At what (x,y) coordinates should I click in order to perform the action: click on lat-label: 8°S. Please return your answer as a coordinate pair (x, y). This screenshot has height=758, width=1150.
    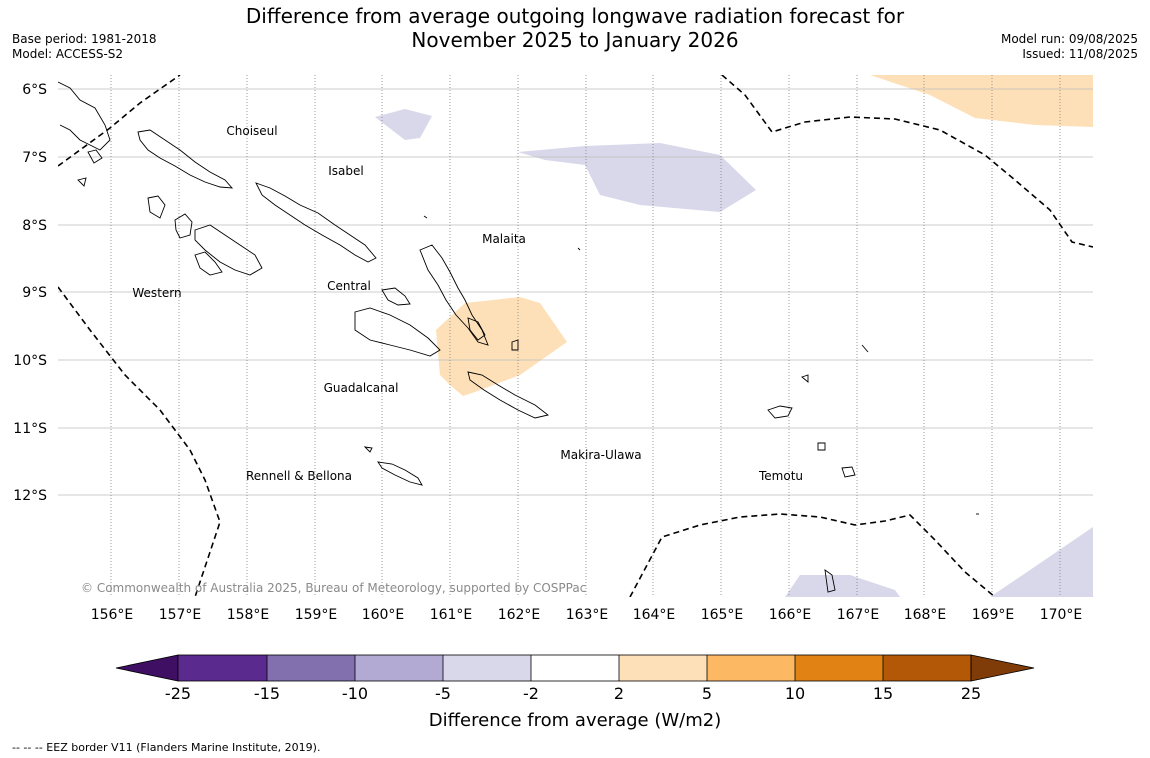
    Looking at the image, I should click on (34, 226).